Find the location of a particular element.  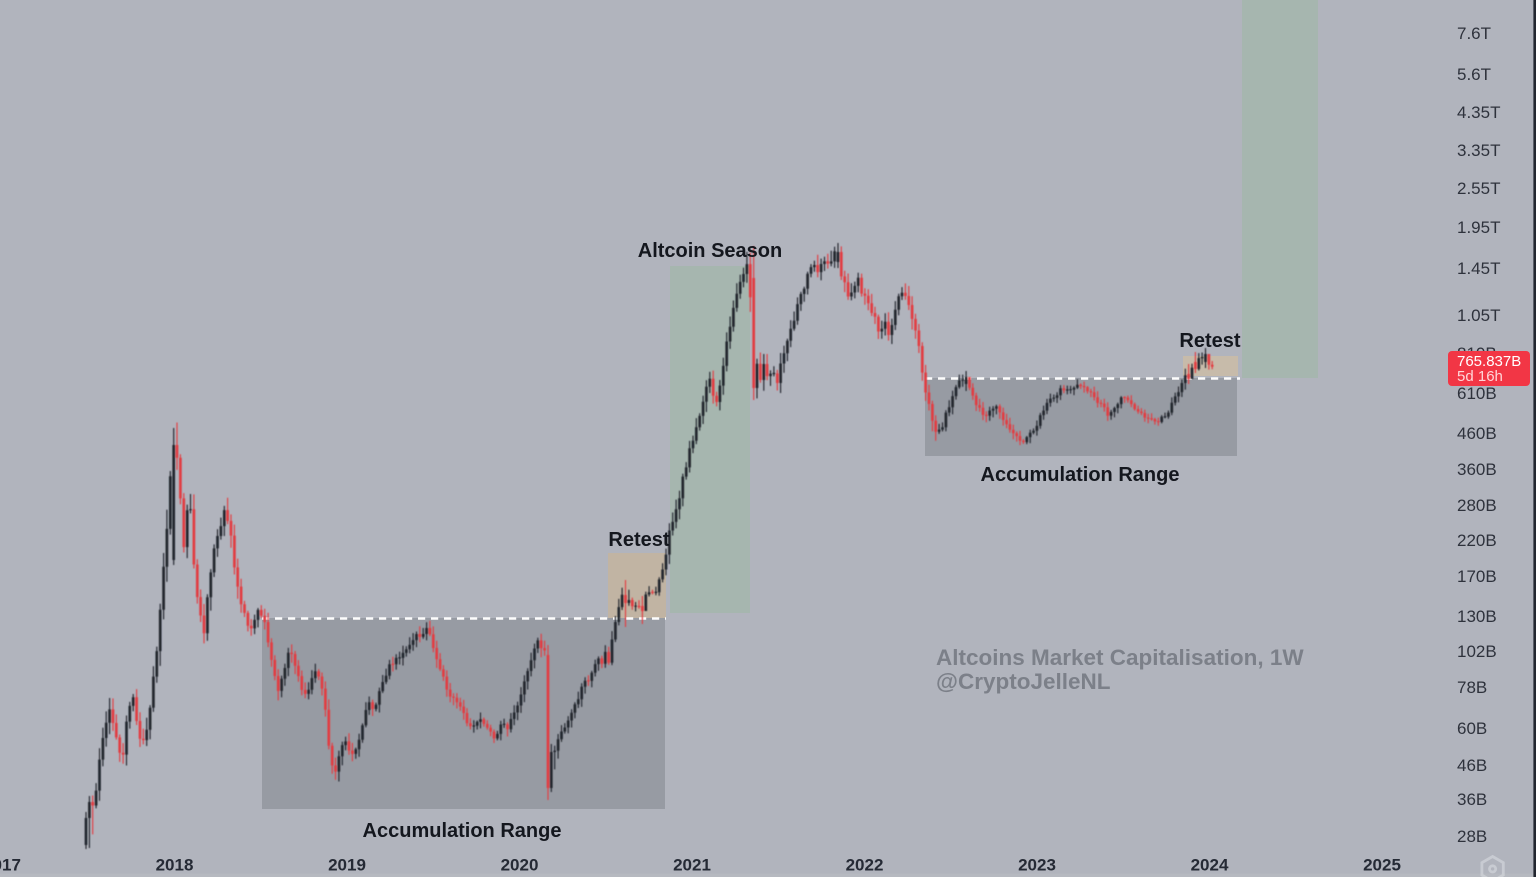

svg-text: 2017 is located at coordinates (10, 865).